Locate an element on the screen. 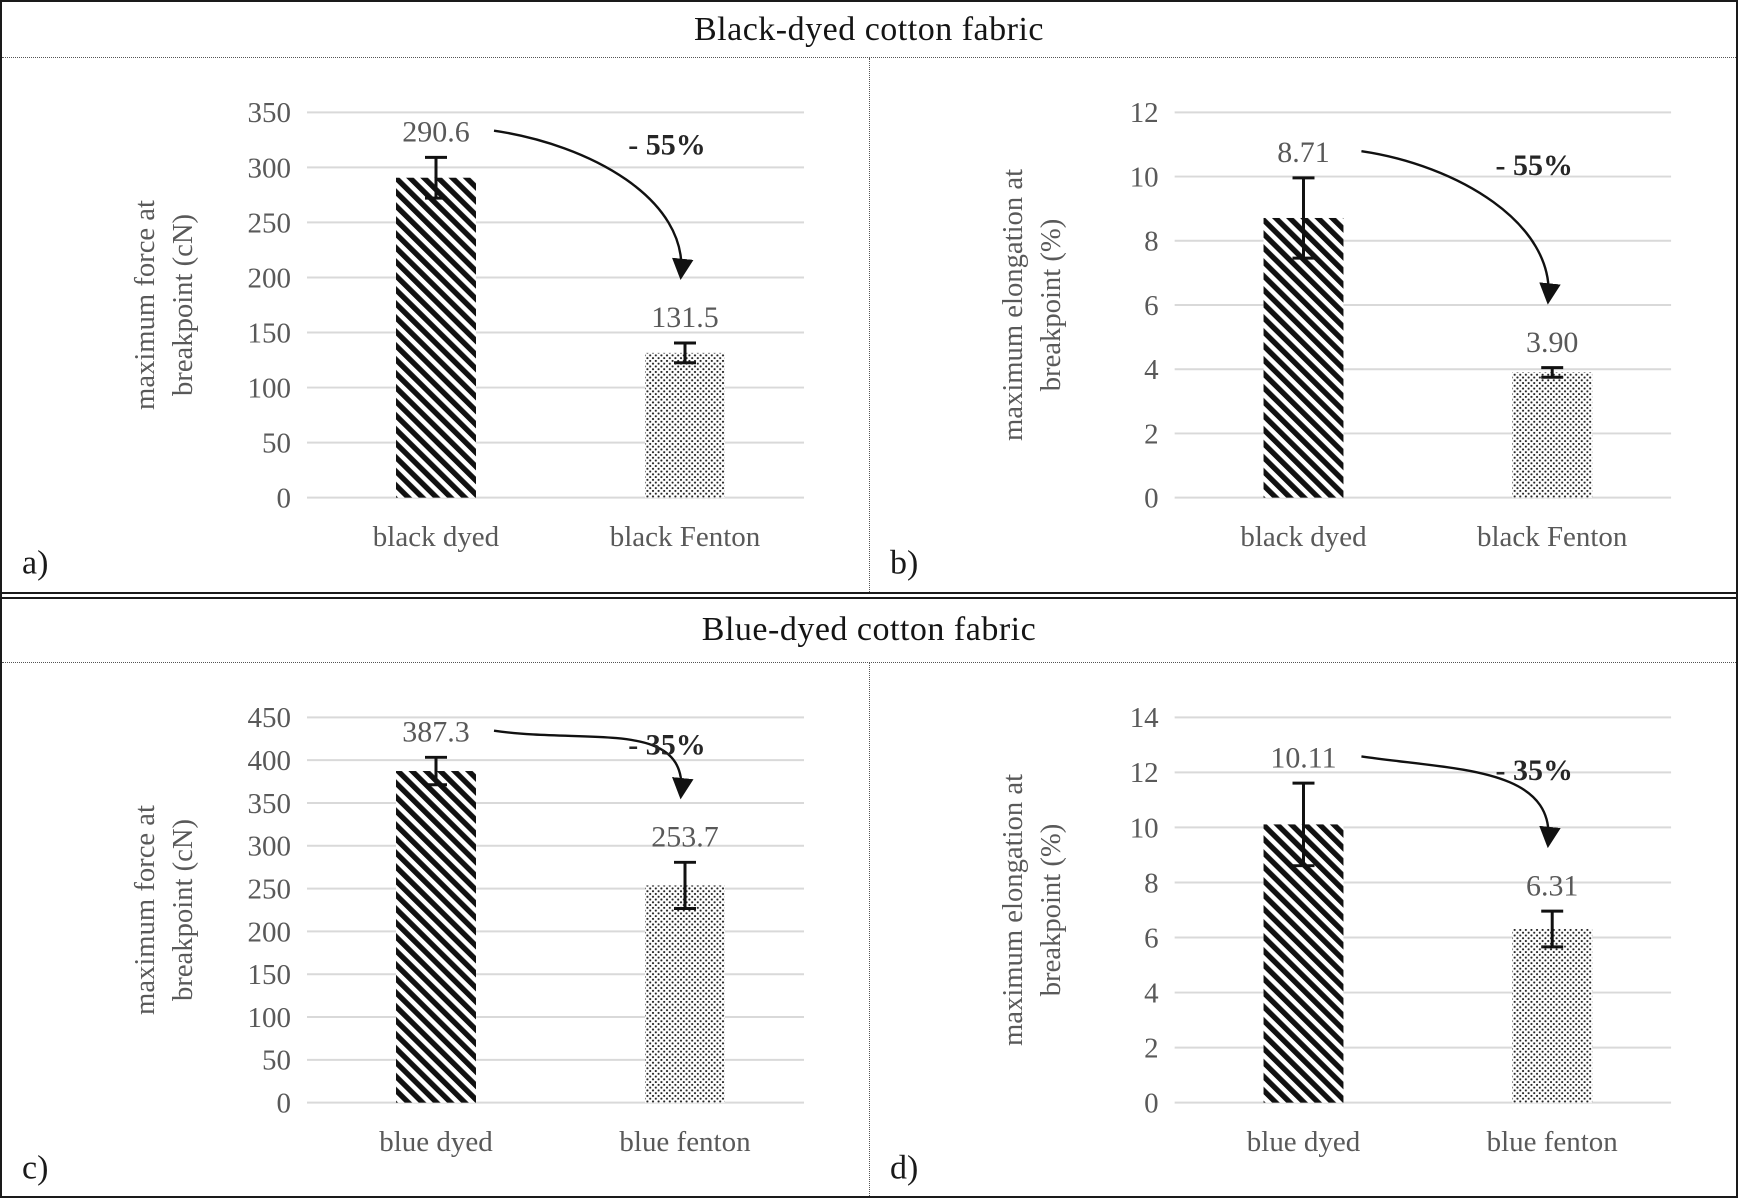  section-title-blue: Blue-dyed cotton fabric is located at coordinates (869, 629).